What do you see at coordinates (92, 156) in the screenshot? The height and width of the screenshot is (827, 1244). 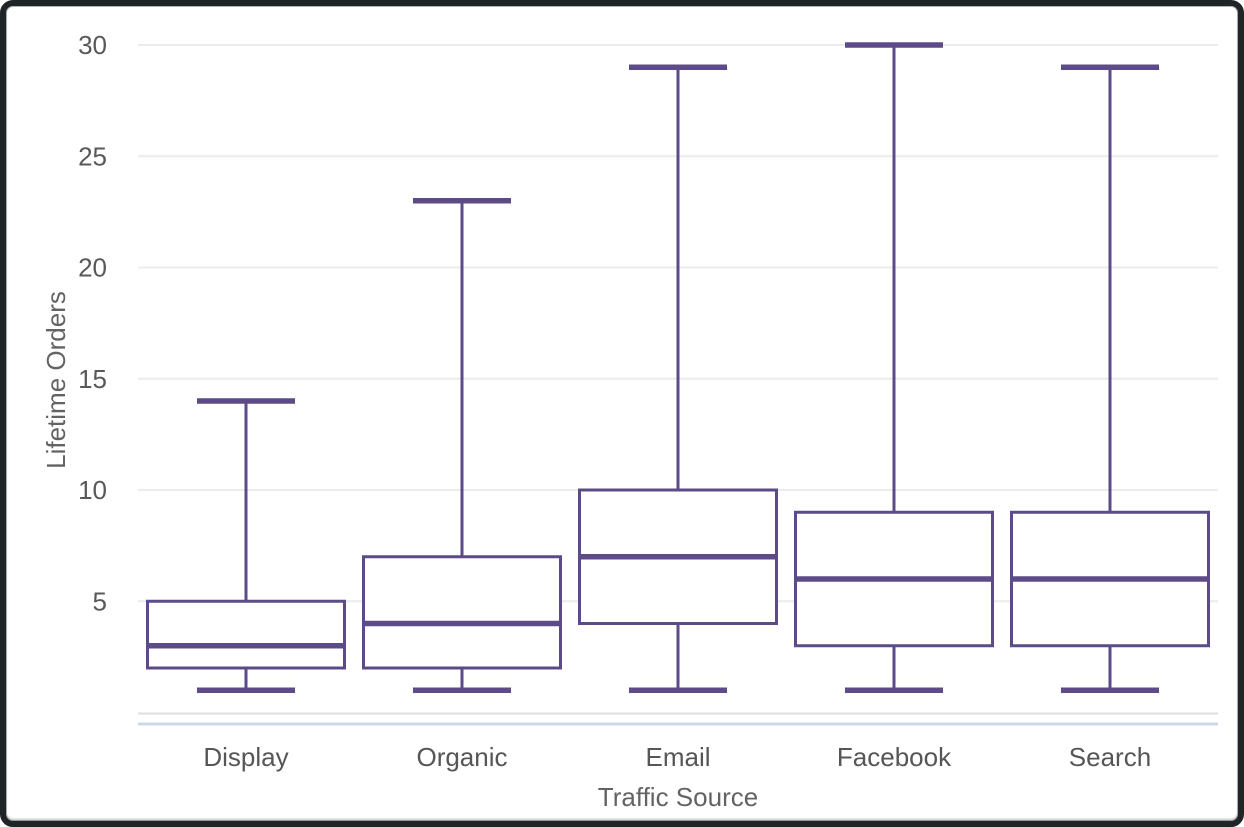 I see `y-tick-label: 25` at bounding box center [92, 156].